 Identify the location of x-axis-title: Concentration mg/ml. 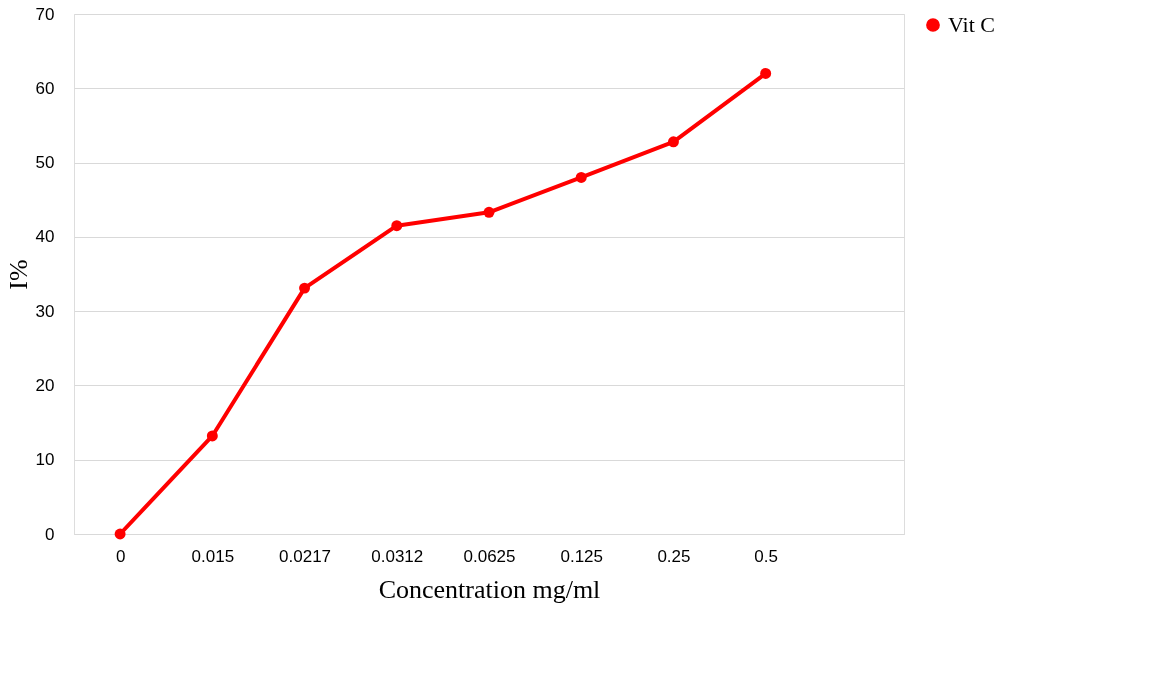
(489, 589).